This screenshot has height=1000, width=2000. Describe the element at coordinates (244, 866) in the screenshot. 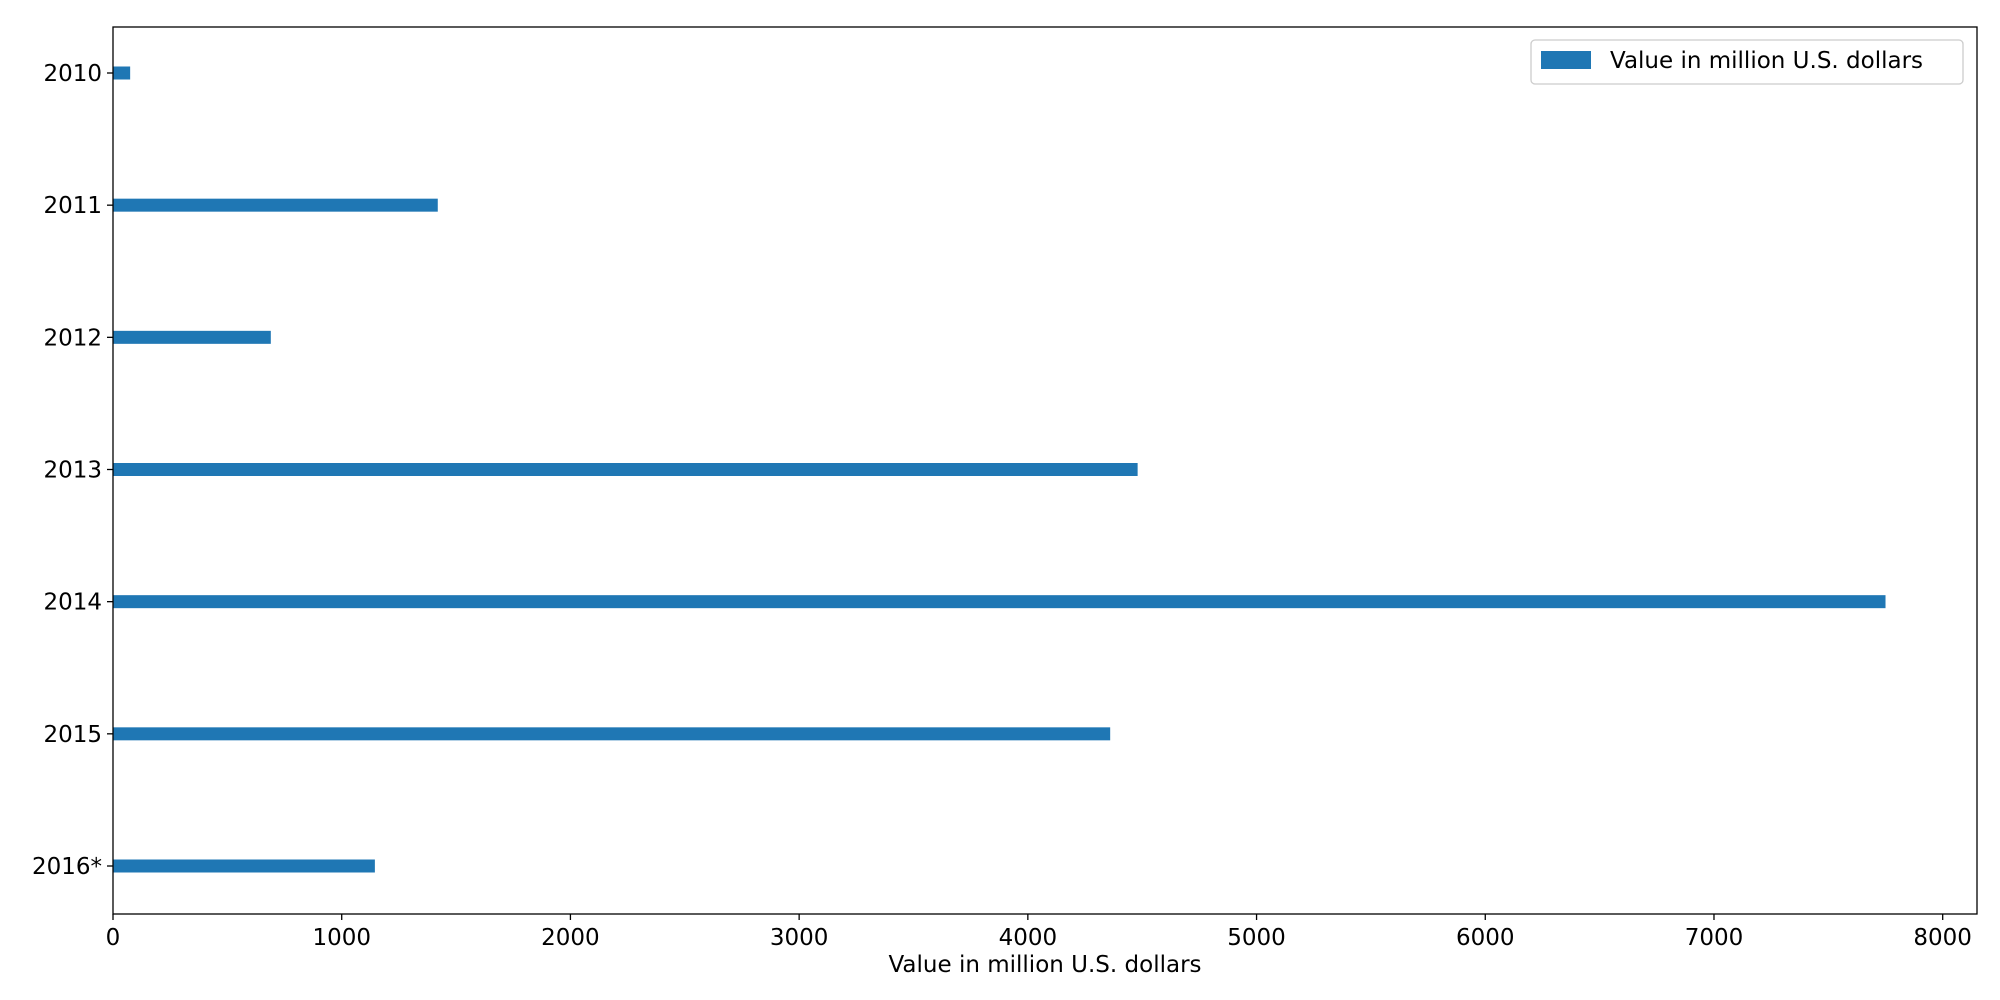

I see `bar-2016` at that location.